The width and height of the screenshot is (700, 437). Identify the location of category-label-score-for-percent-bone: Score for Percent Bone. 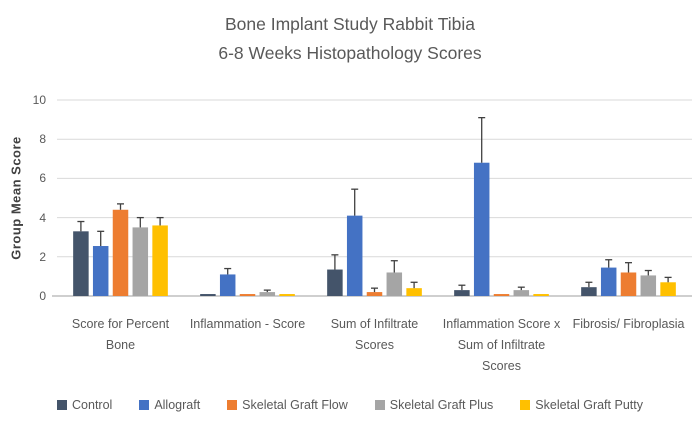
(120, 334).